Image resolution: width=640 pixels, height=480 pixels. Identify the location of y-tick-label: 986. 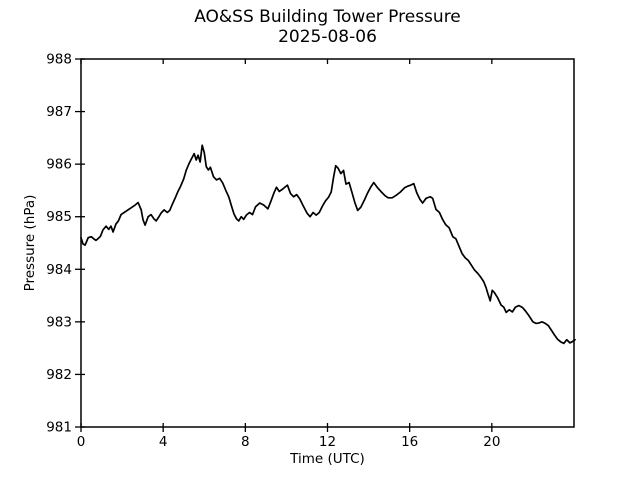
(59, 165).